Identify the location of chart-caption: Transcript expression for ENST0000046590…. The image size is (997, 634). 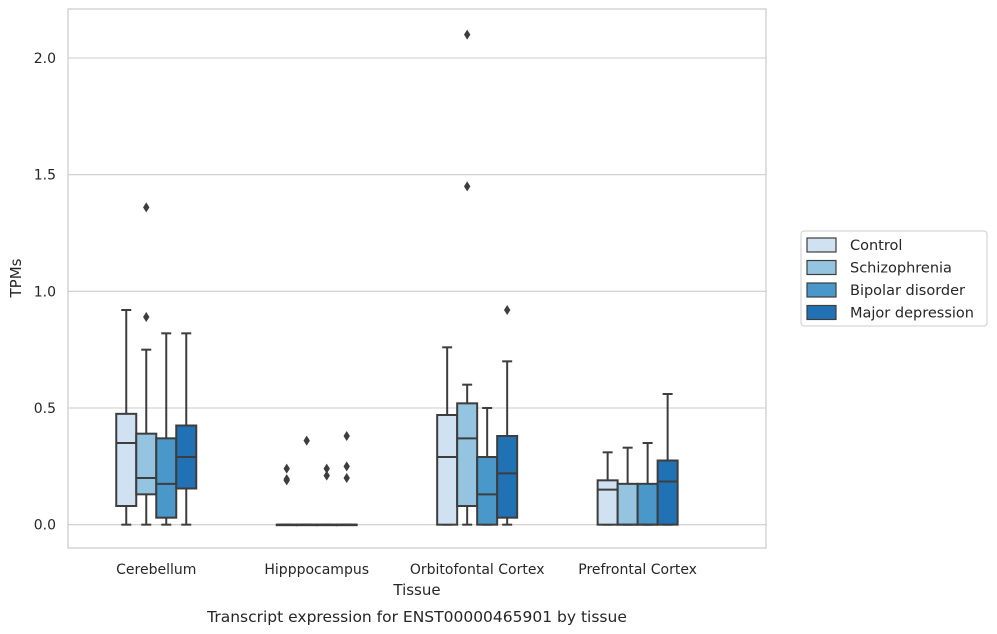
(416, 617).